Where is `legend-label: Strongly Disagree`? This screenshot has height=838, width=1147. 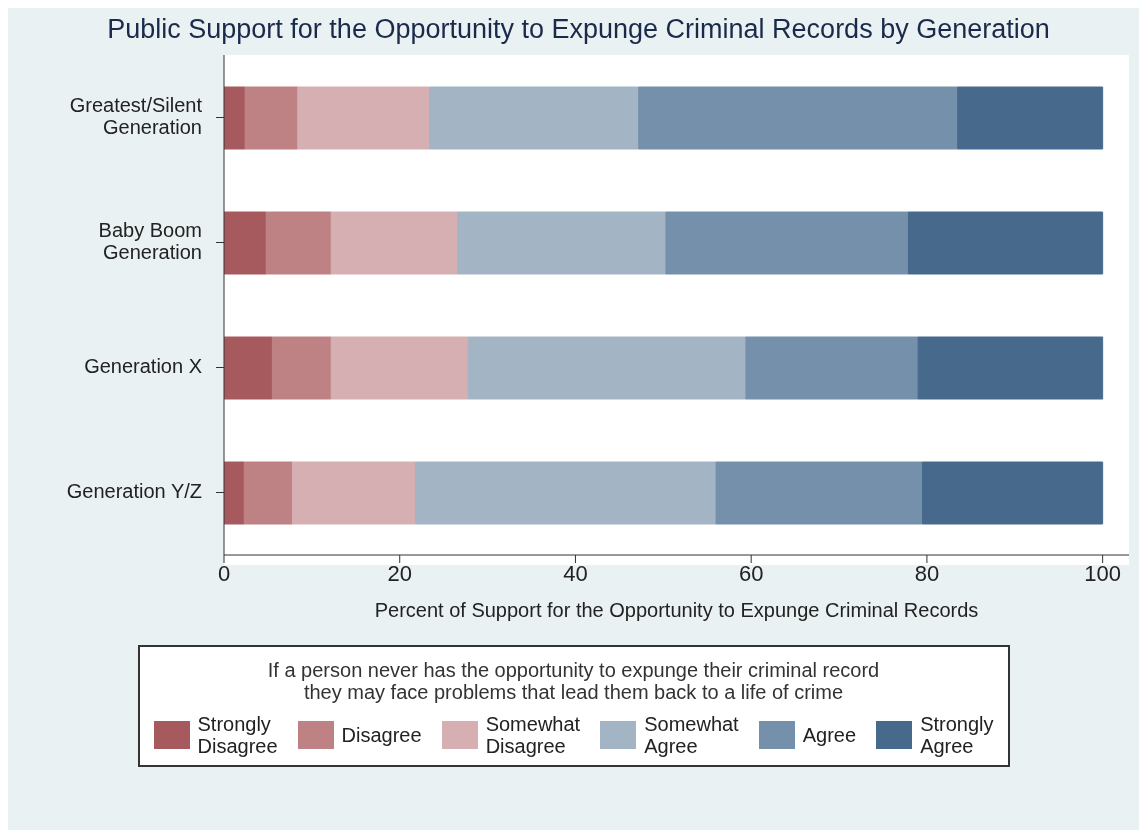 legend-label: Strongly Disagree is located at coordinates (237, 735).